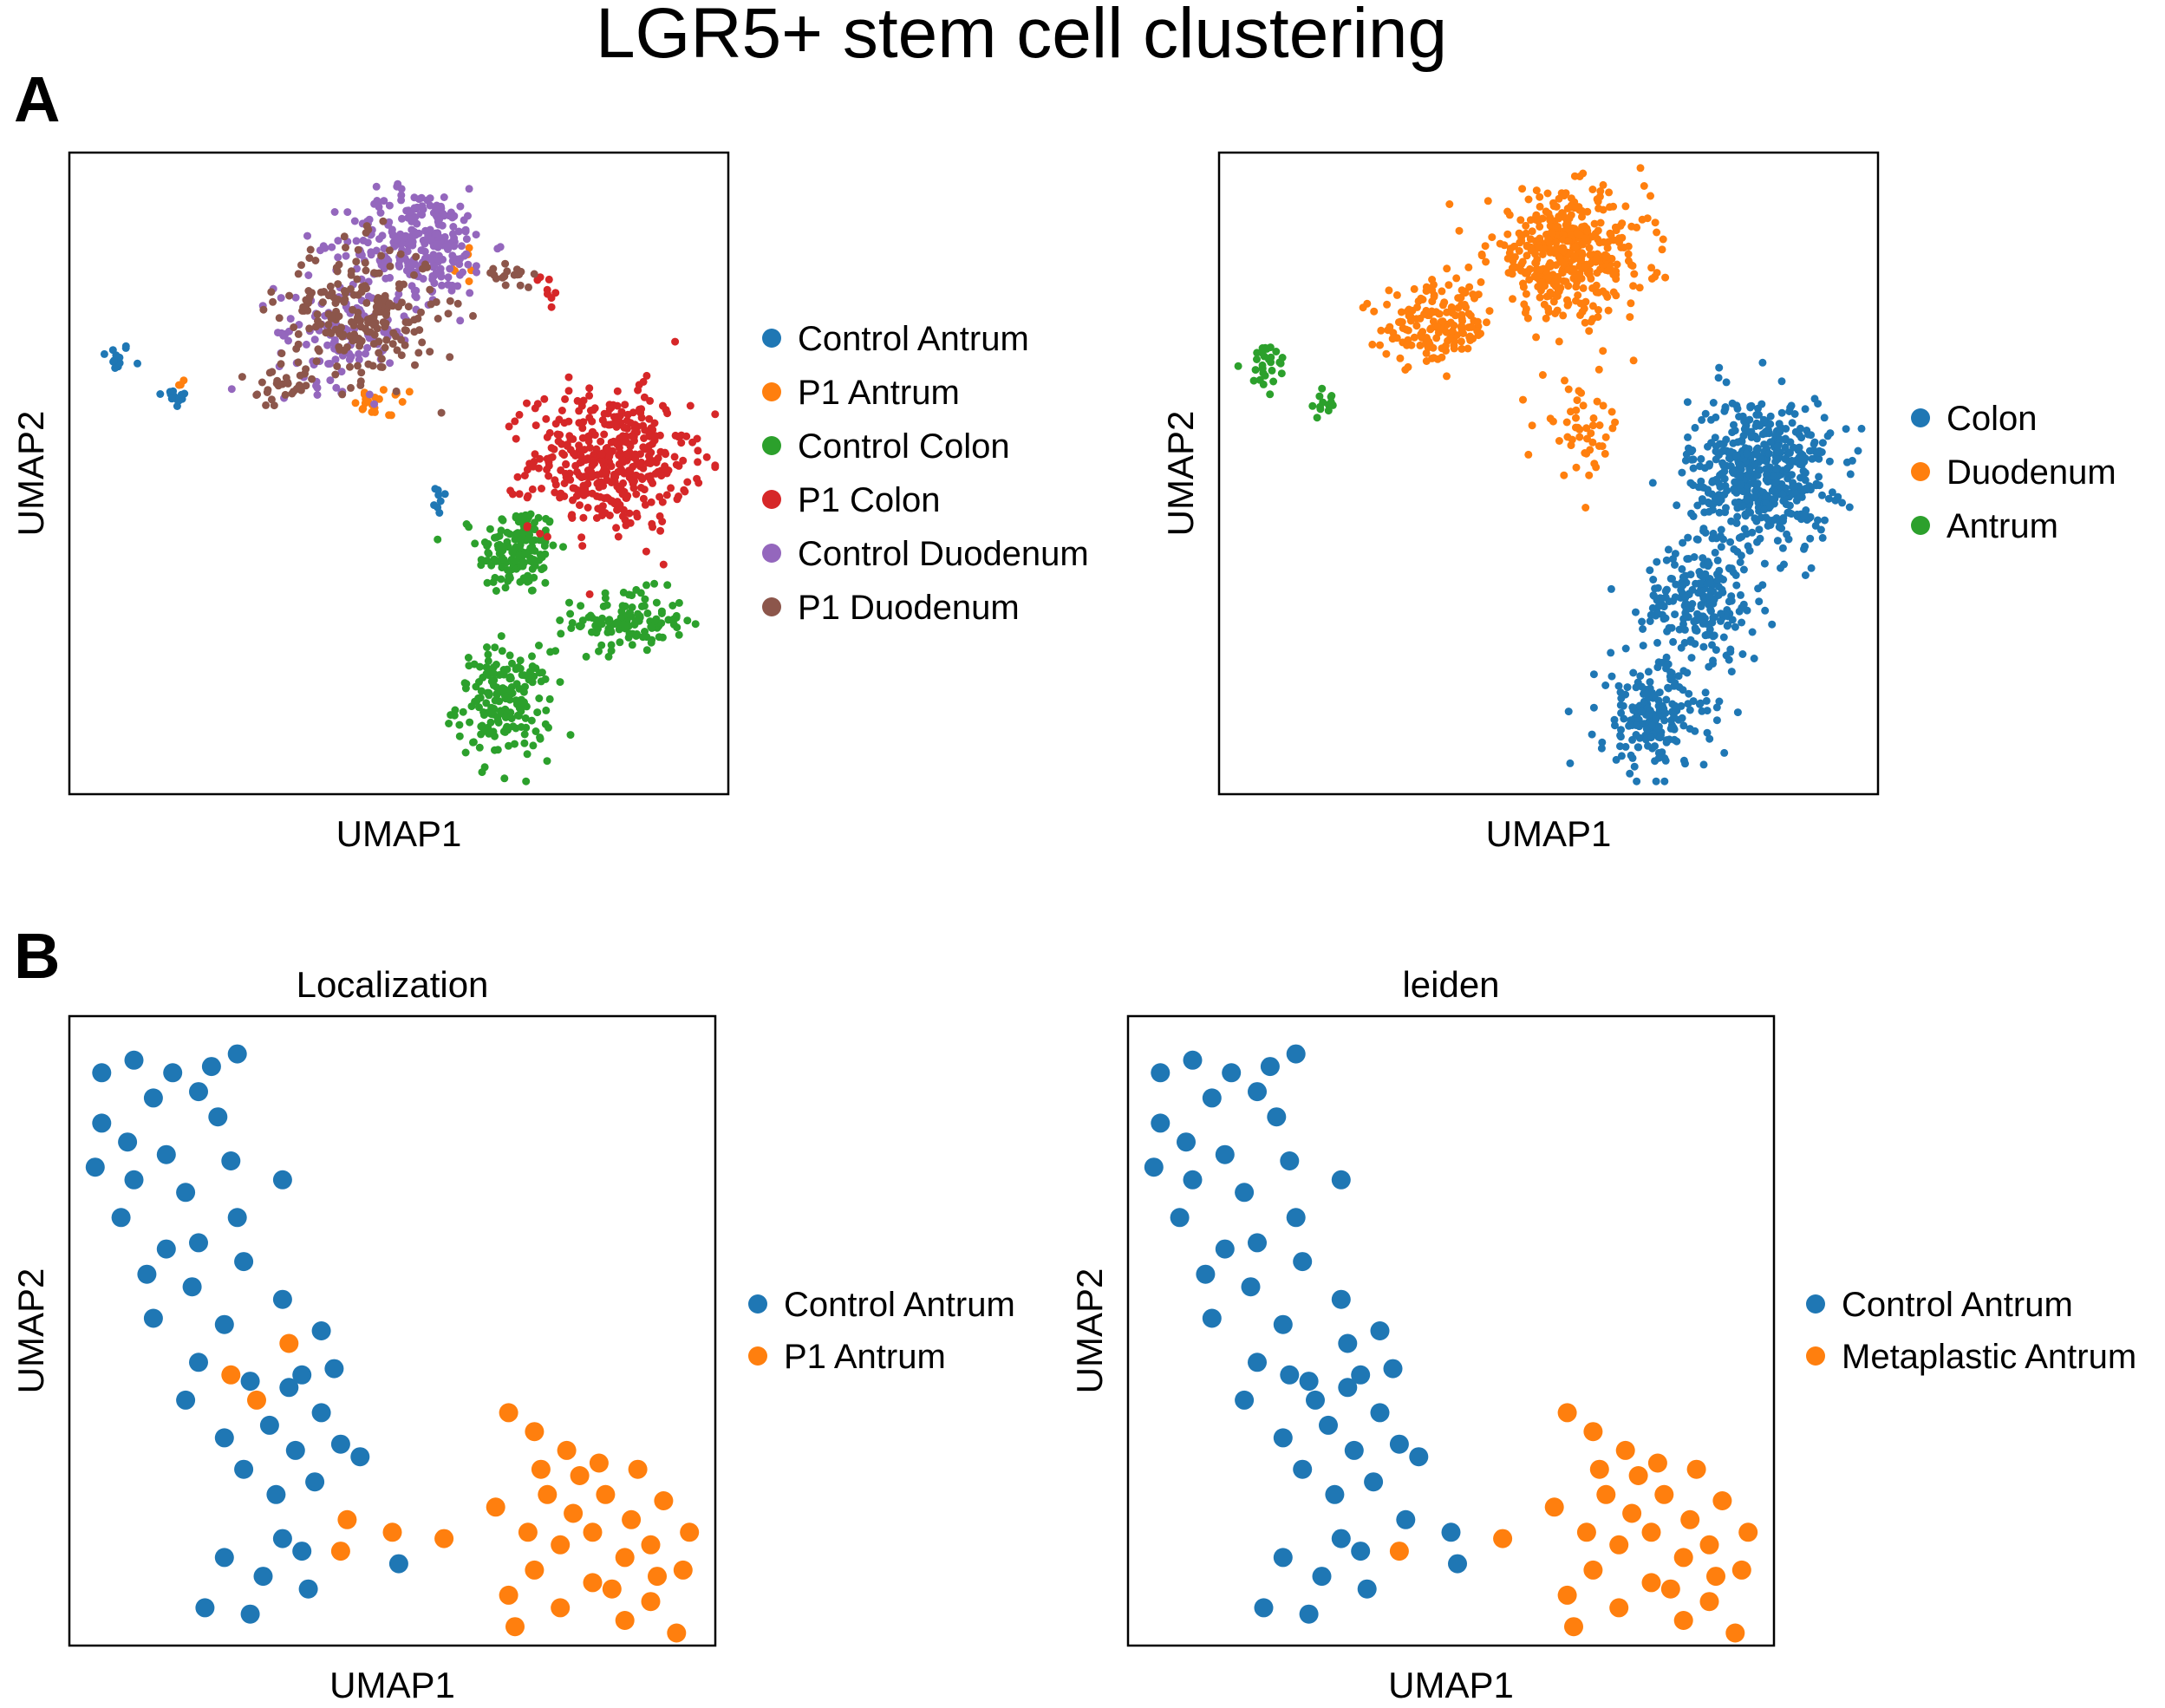 This screenshot has height=1708, width=2165. Describe the element at coordinates (1451, 1330) in the screenshot. I see `plot-frame` at that location.